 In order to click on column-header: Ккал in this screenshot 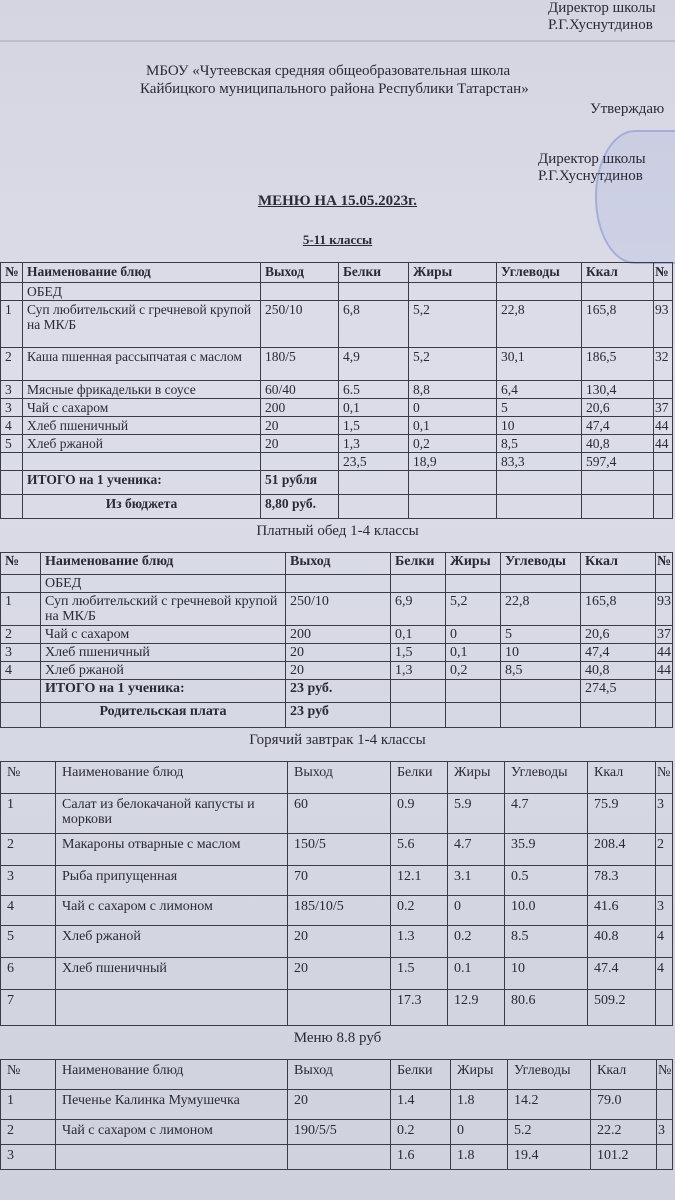, I will do `click(621, 777)`.